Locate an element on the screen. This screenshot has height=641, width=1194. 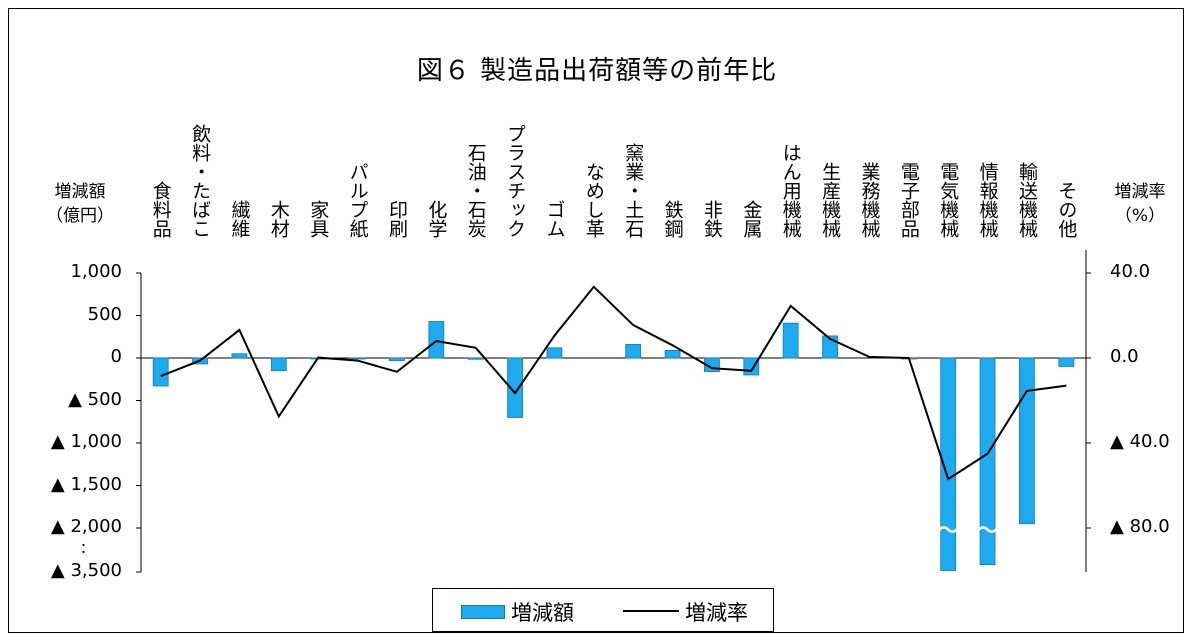
category-label: はん用機械 is located at coordinates (790, 190).